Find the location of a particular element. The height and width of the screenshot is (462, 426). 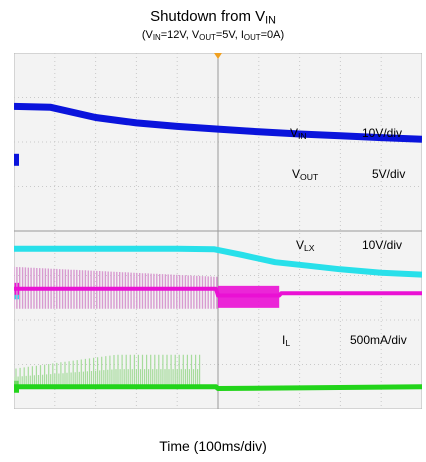

vlx-label: VLX is located at coordinates (305, 245).